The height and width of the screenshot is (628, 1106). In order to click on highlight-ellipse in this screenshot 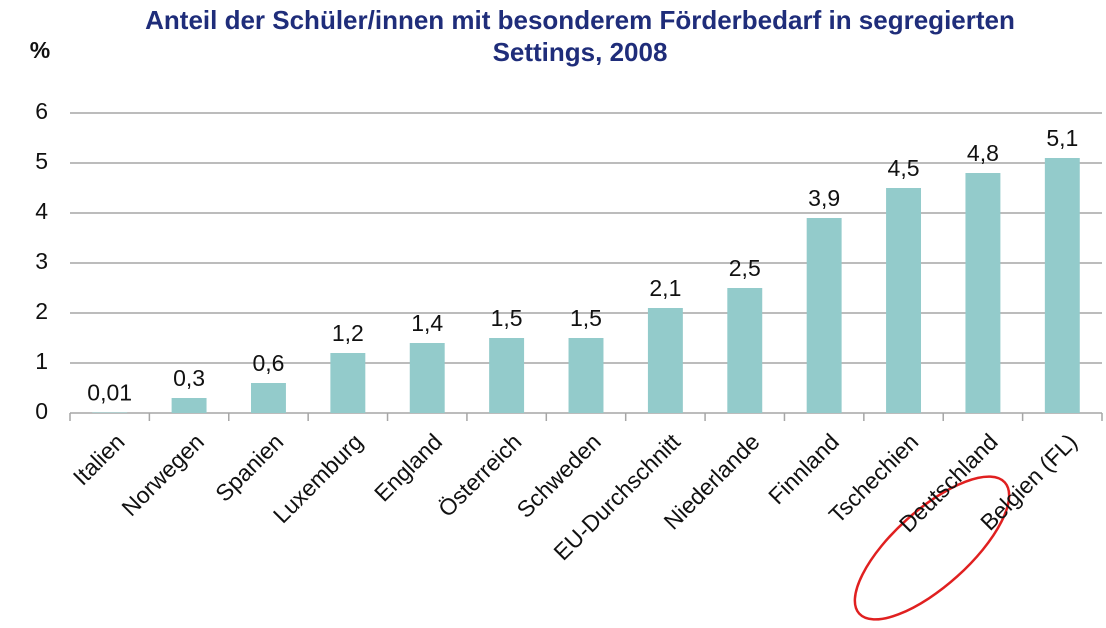, I will do `click(932, 548)`.